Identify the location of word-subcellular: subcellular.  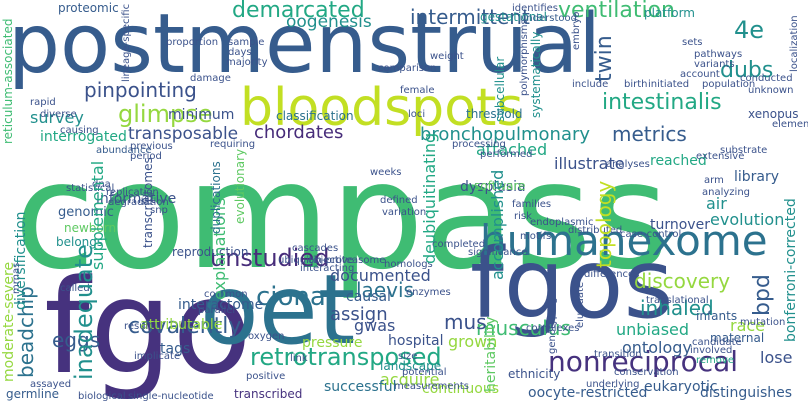
(500, 89).